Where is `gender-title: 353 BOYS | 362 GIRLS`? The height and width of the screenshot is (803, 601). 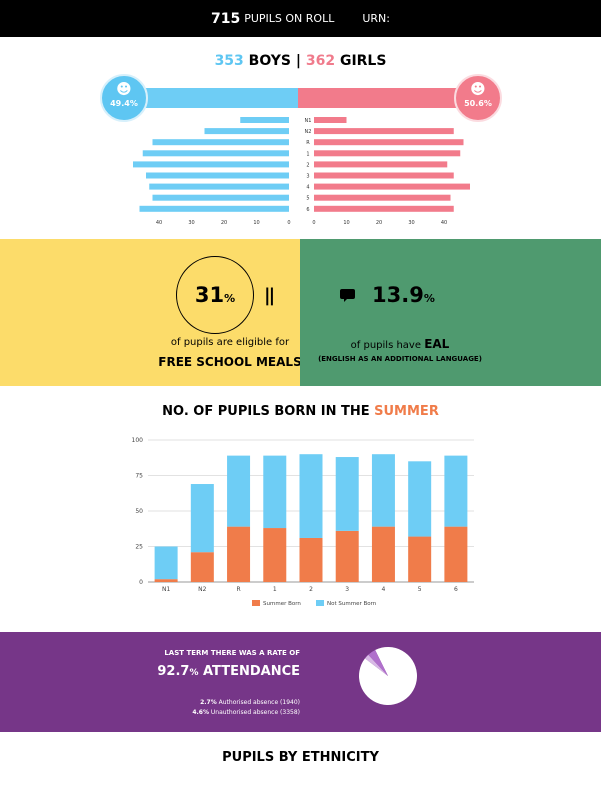
gender-title: 353 BOYS | 362 GIRLS is located at coordinates (300, 61).